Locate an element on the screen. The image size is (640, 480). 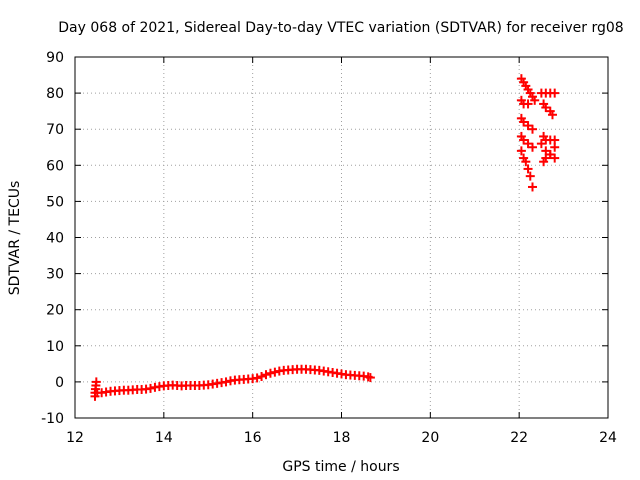
y-tick-label: 60 is located at coordinates (55, 166).